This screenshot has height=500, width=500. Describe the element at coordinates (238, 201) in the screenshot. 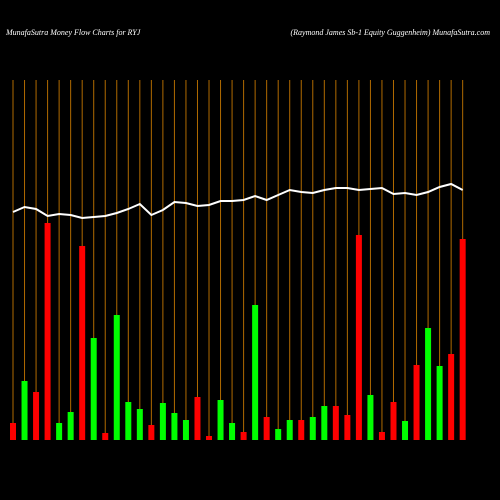

I see `line` at that location.